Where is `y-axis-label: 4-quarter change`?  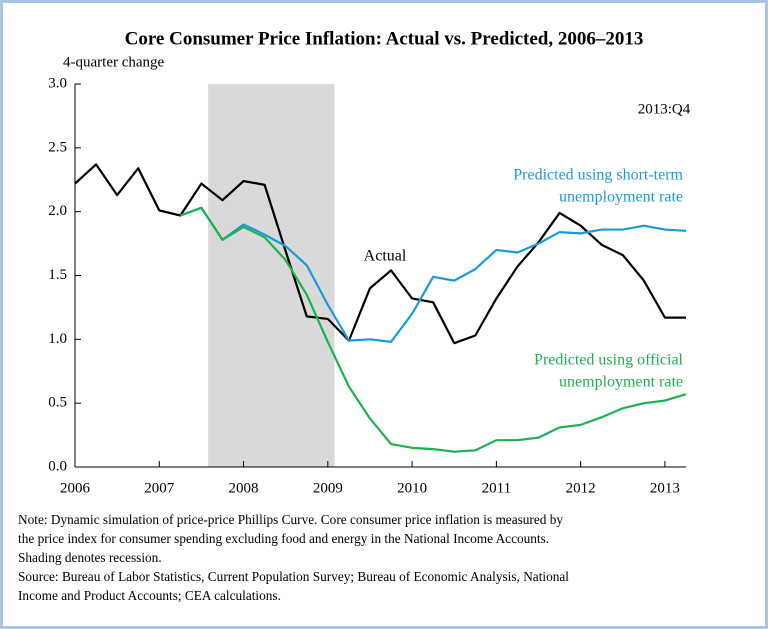
y-axis-label: 4-quarter change is located at coordinates (114, 62).